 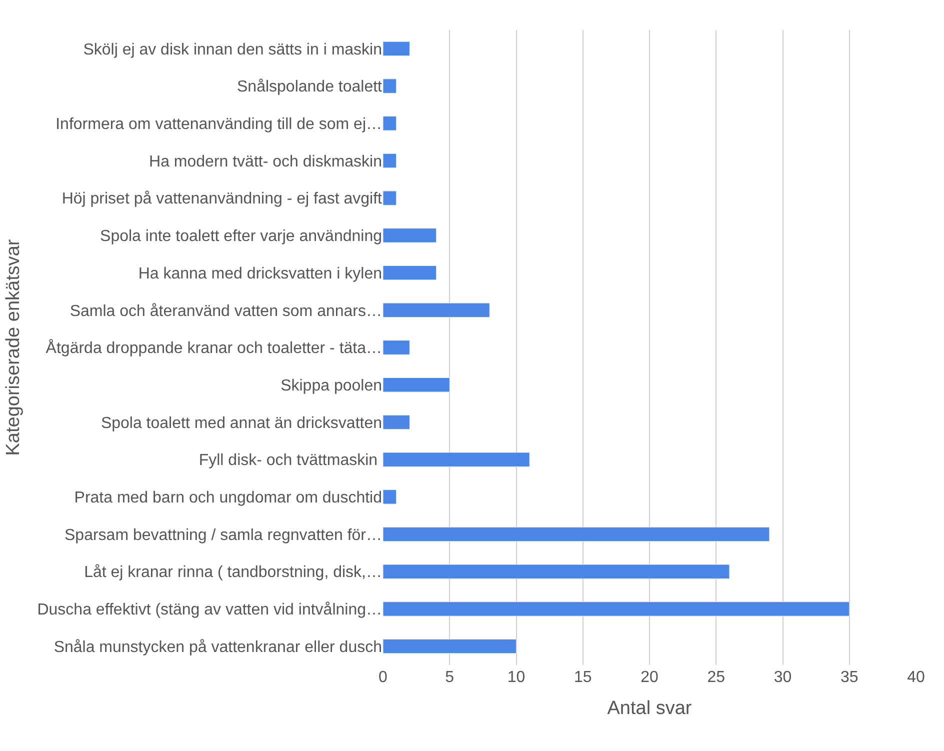 What do you see at coordinates (783, 677) in the screenshot?
I see `x-tick-label: 30` at bounding box center [783, 677].